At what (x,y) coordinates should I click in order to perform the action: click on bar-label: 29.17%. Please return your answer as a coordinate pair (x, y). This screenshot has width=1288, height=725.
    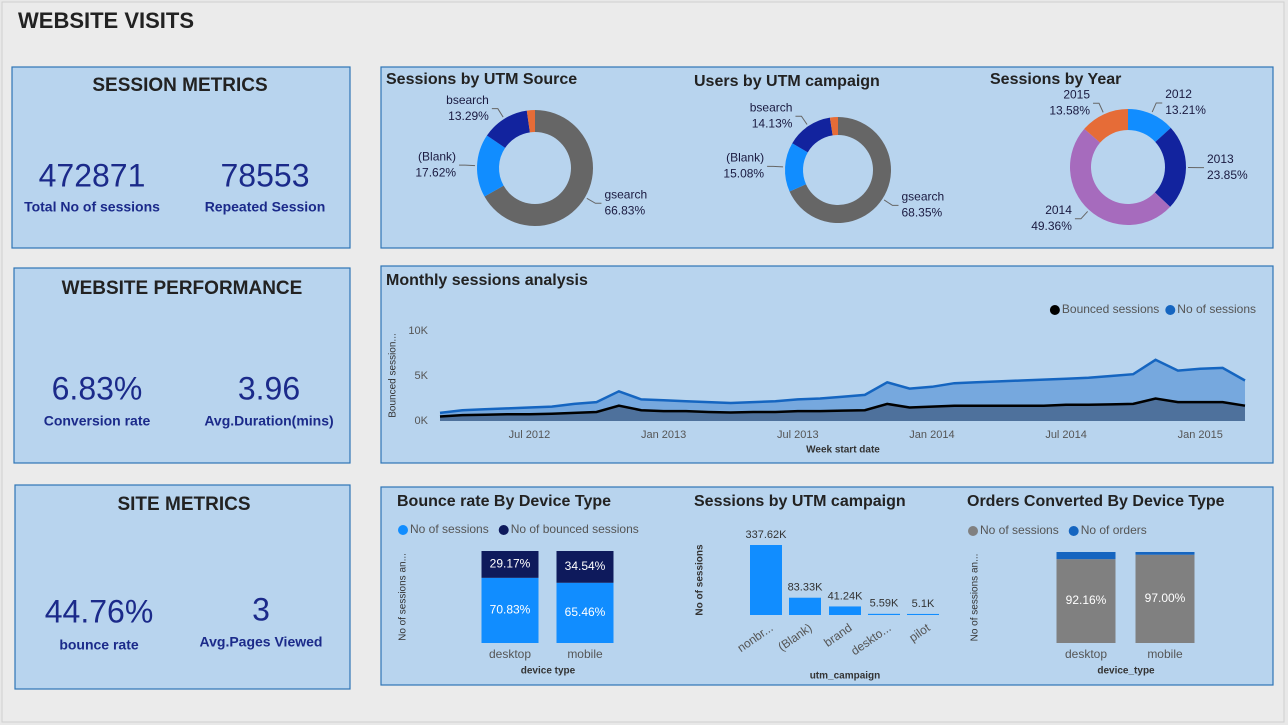
    Looking at the image, I should click on (510, 564).